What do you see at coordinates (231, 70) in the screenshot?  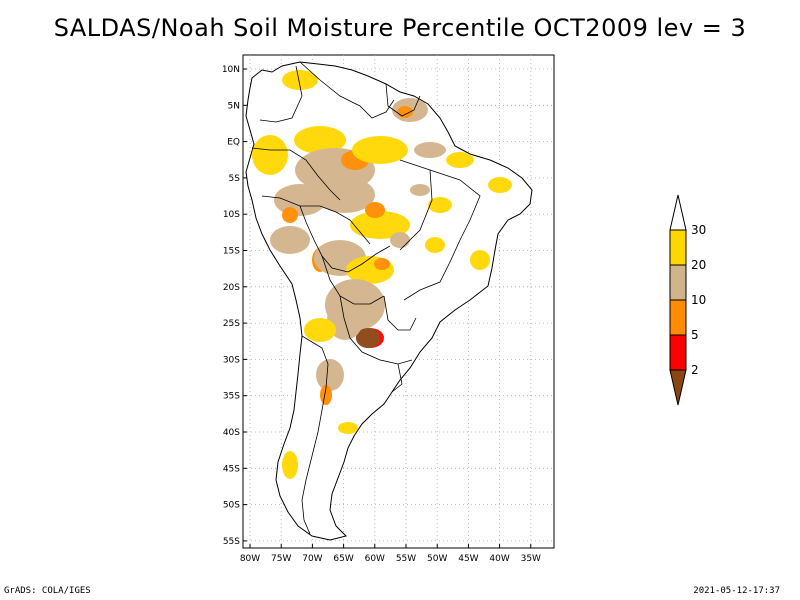 I see `lat-label: 10N` at bounding box center [231, 70].